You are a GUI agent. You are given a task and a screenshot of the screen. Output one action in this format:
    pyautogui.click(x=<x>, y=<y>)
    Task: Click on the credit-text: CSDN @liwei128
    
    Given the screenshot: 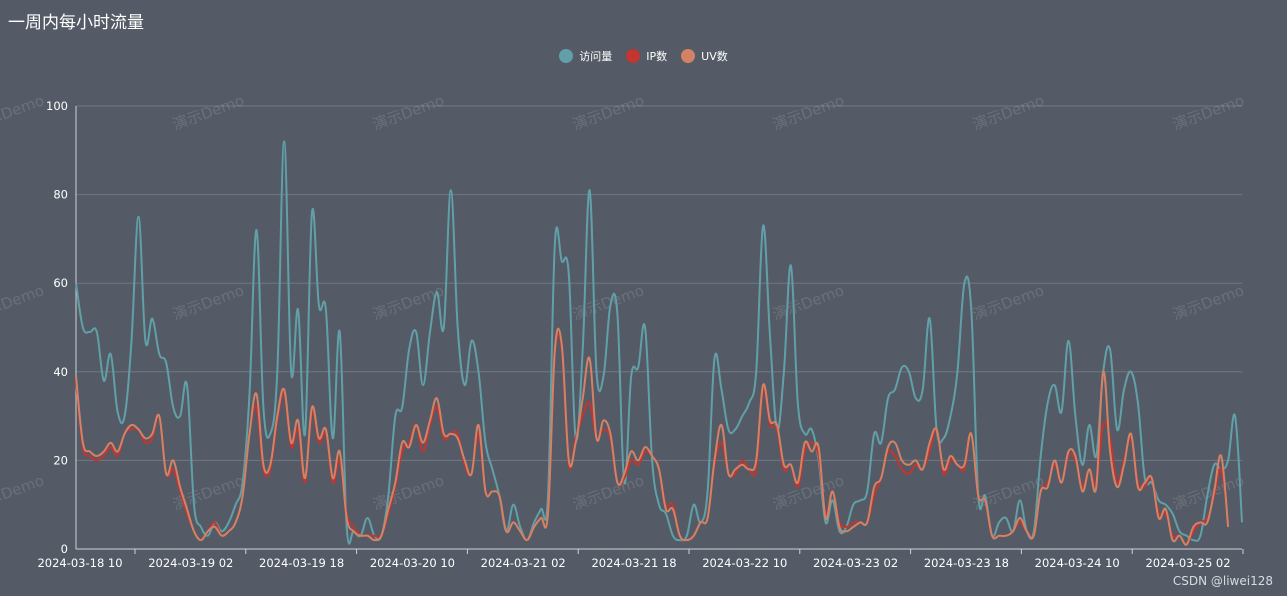 What is the action you would take?
    pyautogui.click(x=1222, y=581)
    